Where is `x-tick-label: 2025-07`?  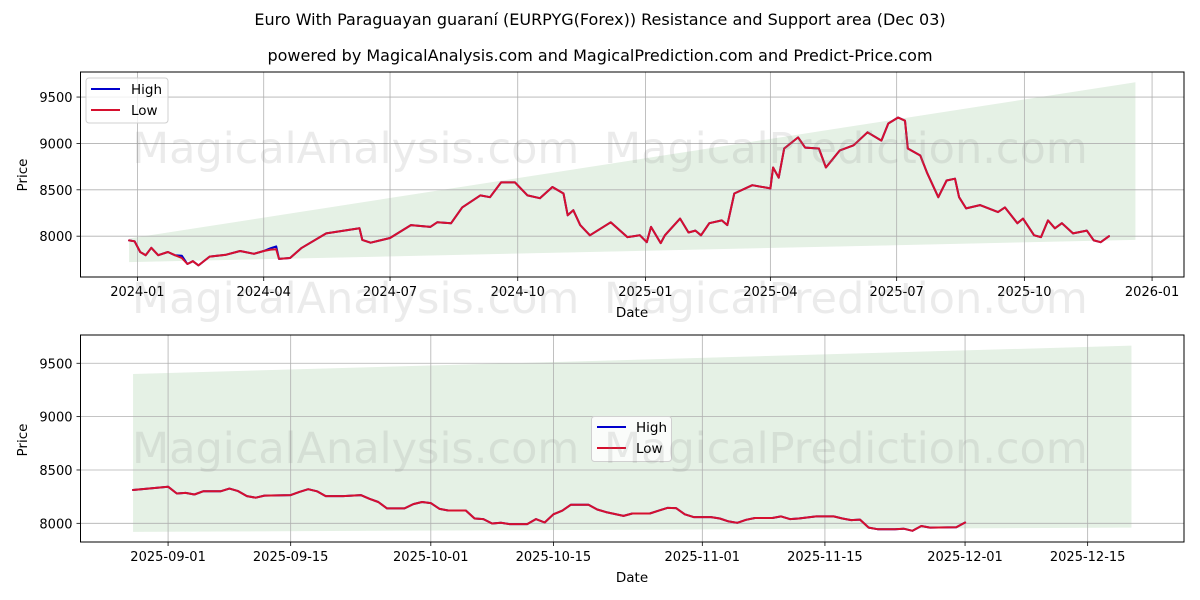
x-tick-label: 2025-07 is located at coordinates (897, 292).